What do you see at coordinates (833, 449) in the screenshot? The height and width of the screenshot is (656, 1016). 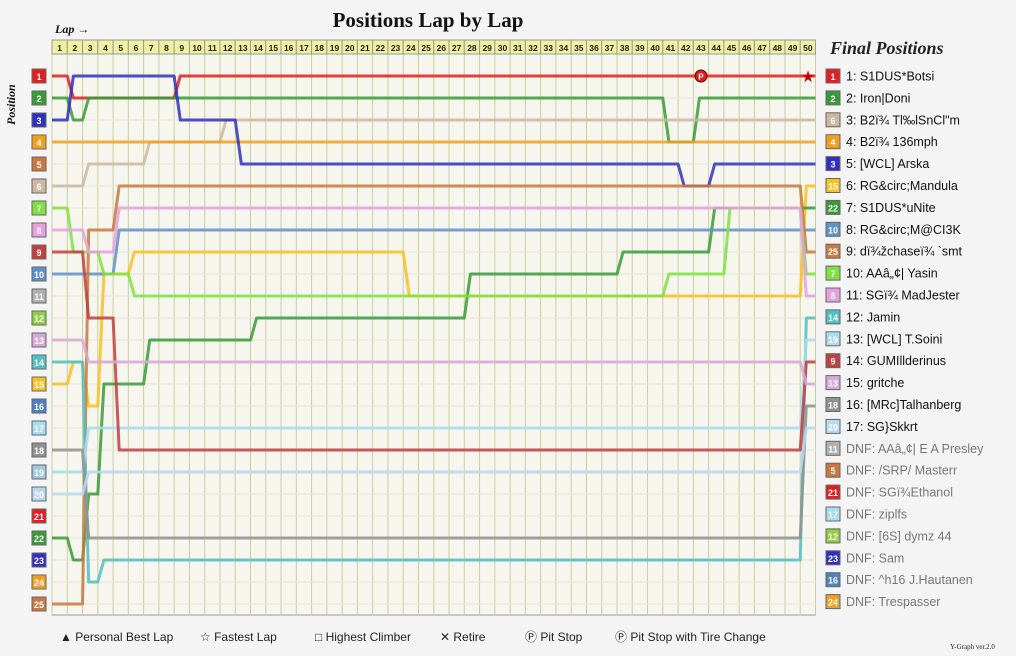 I see `final-number-label: 11` at bounding box center [833, 449].